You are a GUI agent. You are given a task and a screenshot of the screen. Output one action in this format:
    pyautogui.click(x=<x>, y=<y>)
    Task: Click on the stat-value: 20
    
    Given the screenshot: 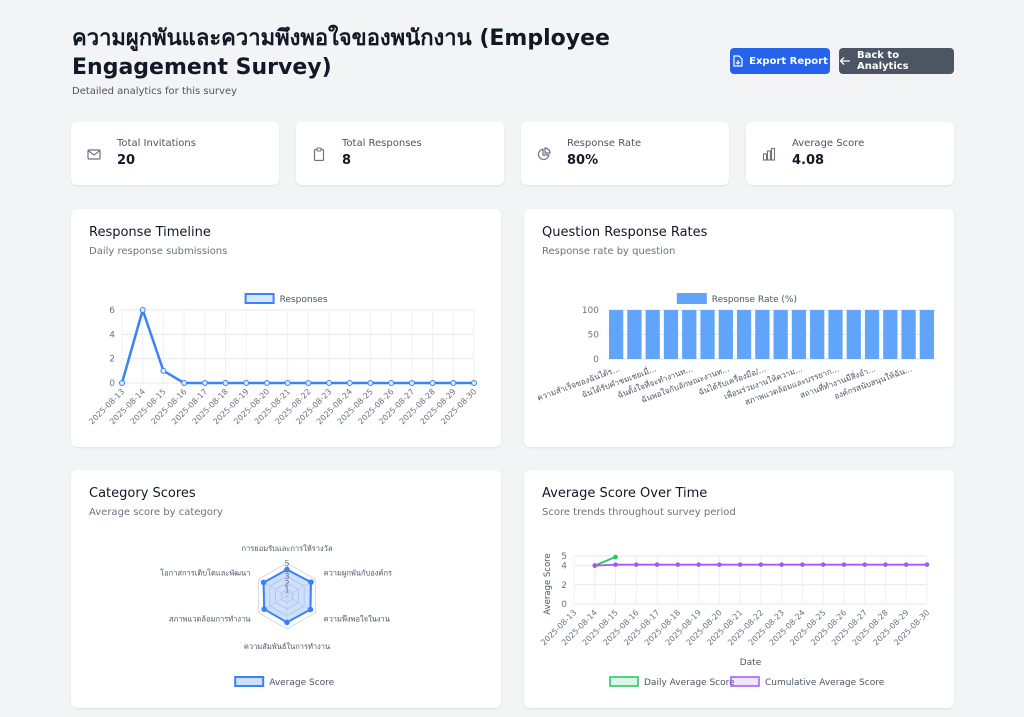 What is the action you would take?
    pyautogui.click(x=126, y=160)
    